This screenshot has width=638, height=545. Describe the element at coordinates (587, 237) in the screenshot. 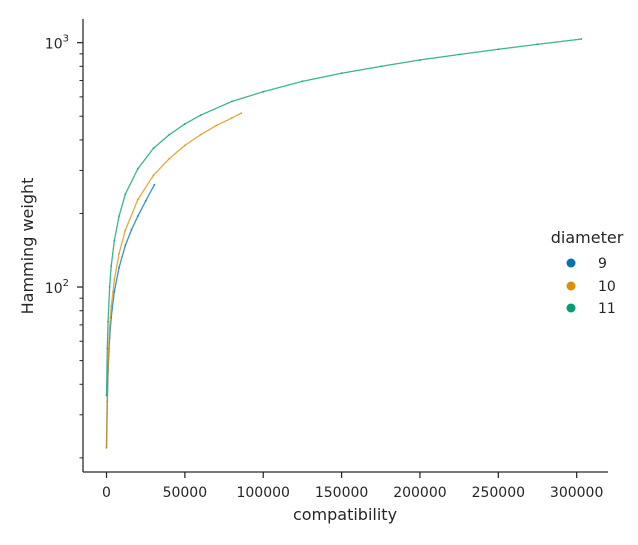

I see `legend-title: diameter` at that location.